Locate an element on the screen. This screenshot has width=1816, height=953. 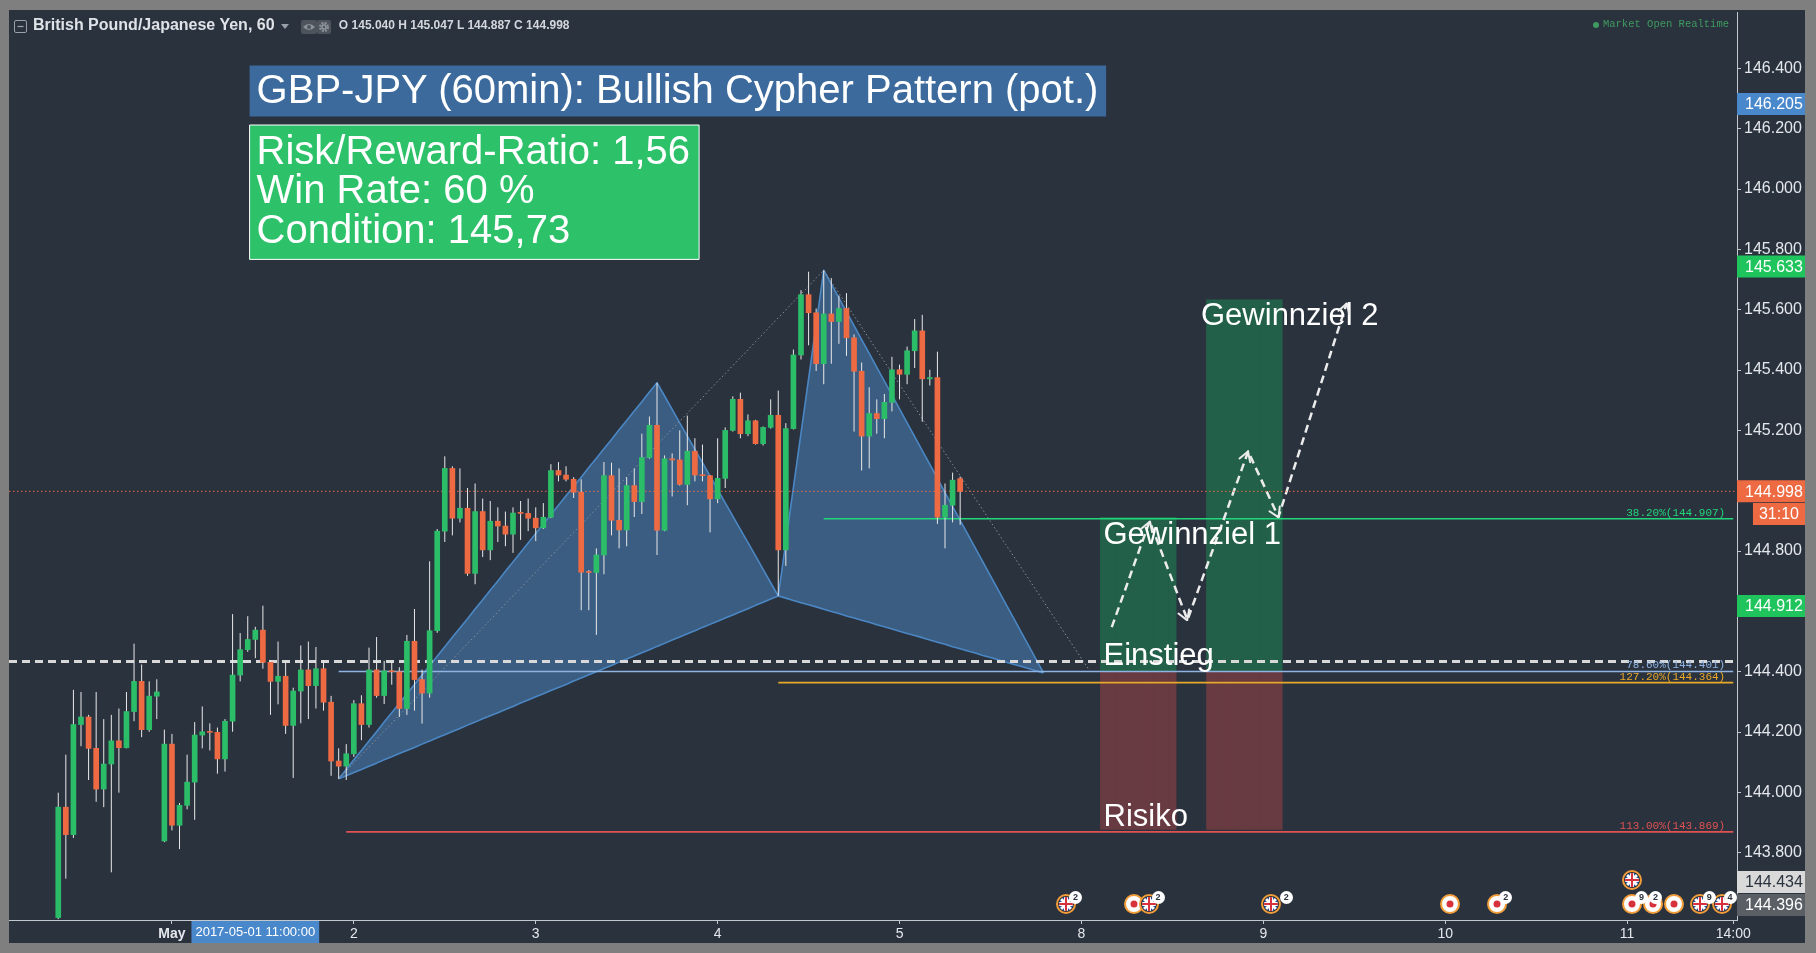
text: 144.396 is located at coordinates (1774, 905).